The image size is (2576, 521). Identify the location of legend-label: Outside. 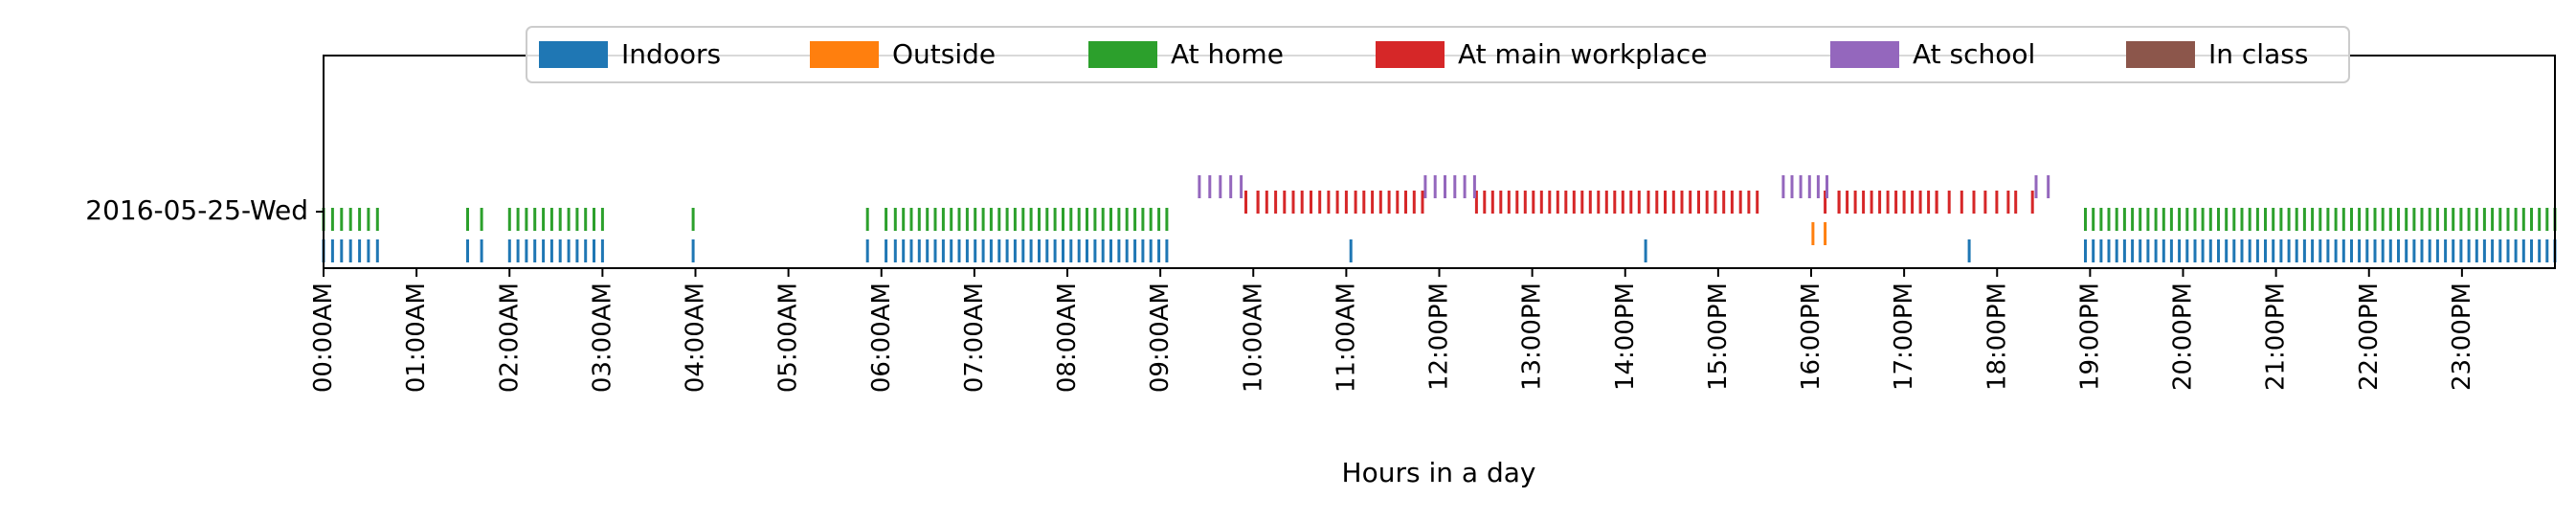
(944, 54).